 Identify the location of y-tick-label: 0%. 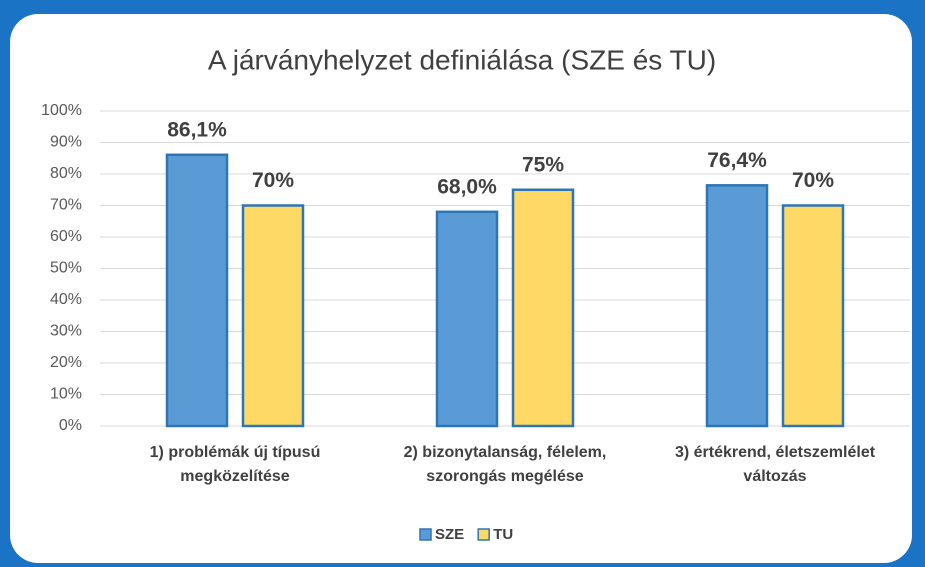
(70, 425).